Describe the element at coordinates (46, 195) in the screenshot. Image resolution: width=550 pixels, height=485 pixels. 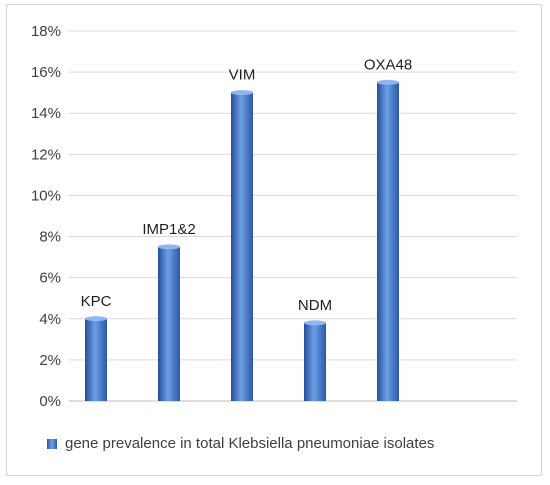
I see `y-tick-label: 10%` at that location.